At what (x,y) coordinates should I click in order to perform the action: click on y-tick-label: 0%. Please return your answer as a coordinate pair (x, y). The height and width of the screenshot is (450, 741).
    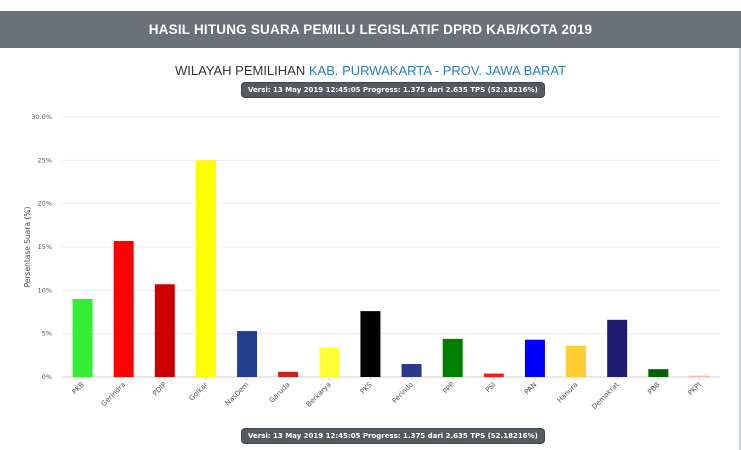
    Looking at the image, I should click on (47, 377).